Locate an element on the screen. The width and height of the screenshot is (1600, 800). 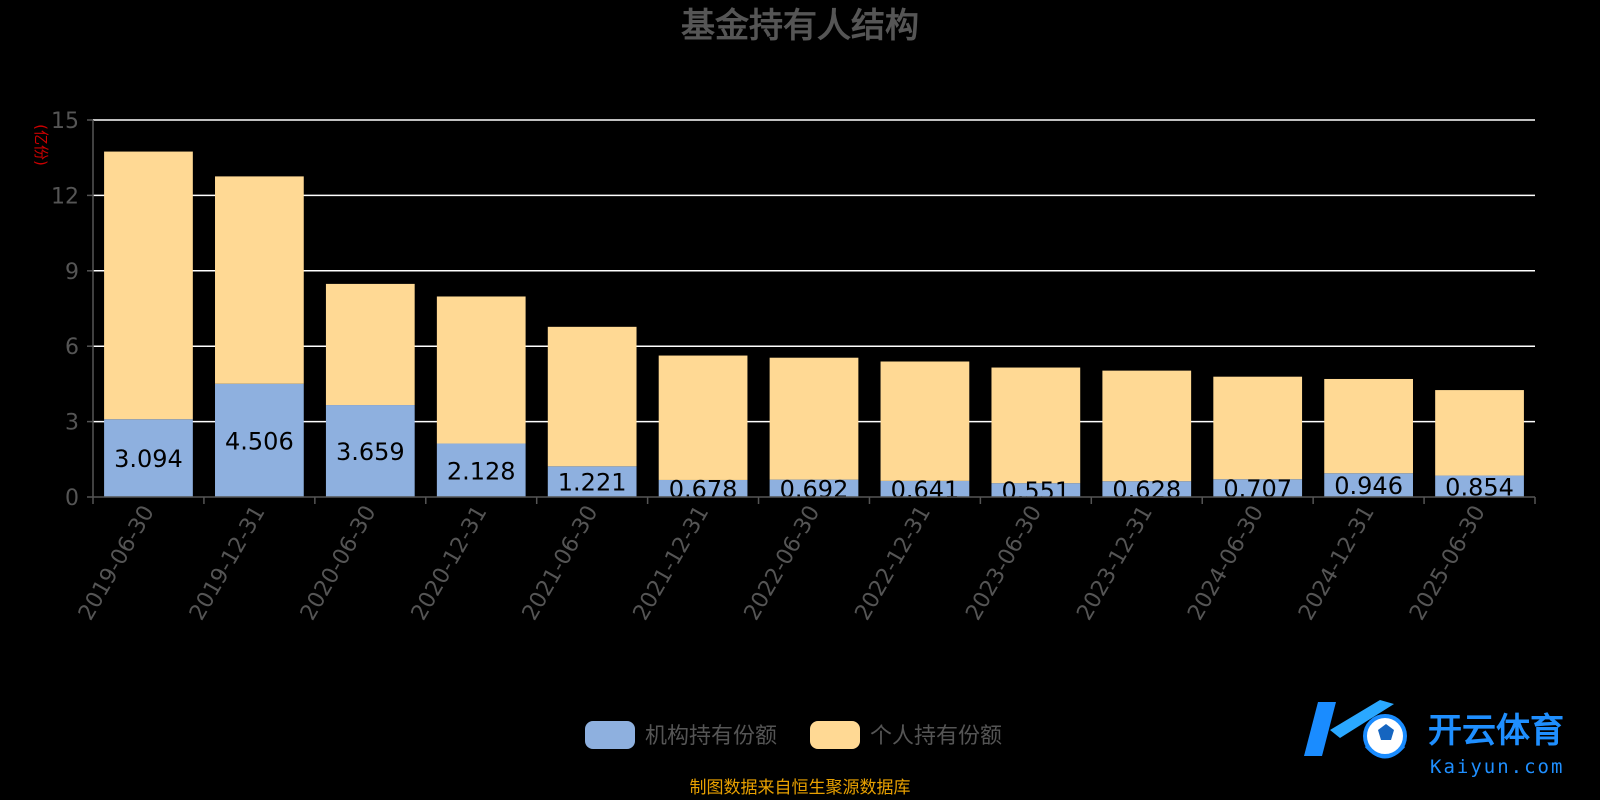
legend-item-individual: 个人持有份额 is located at coordinates (906, 735).